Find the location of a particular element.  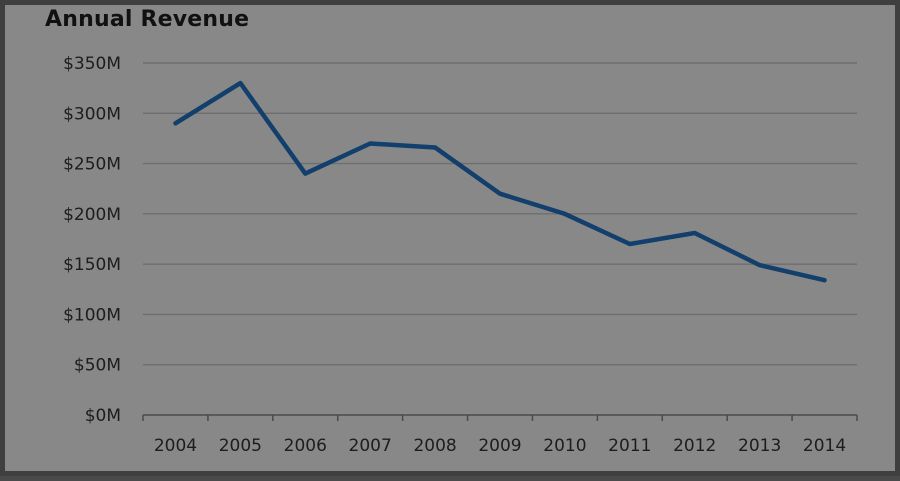

x-tick-label: 2010 is located at coordinates (564, 446).